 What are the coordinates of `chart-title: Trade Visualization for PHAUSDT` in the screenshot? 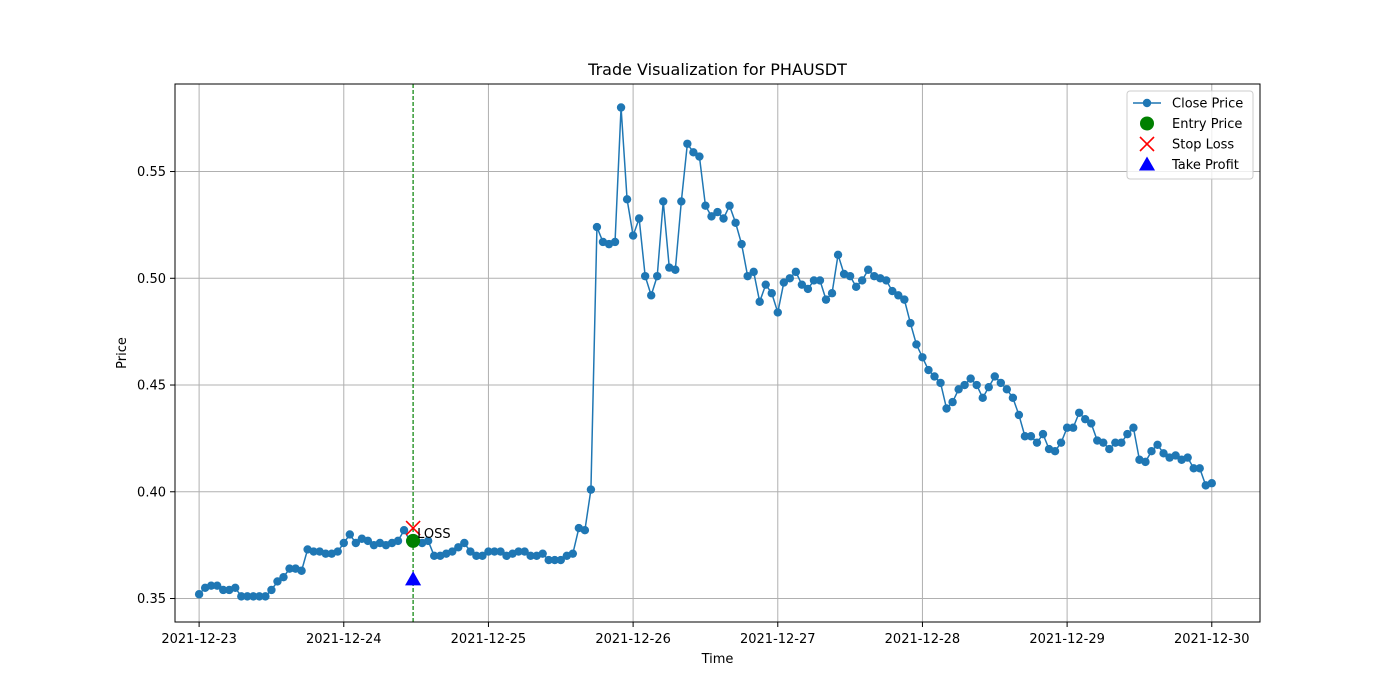 It's located at (717, 69).